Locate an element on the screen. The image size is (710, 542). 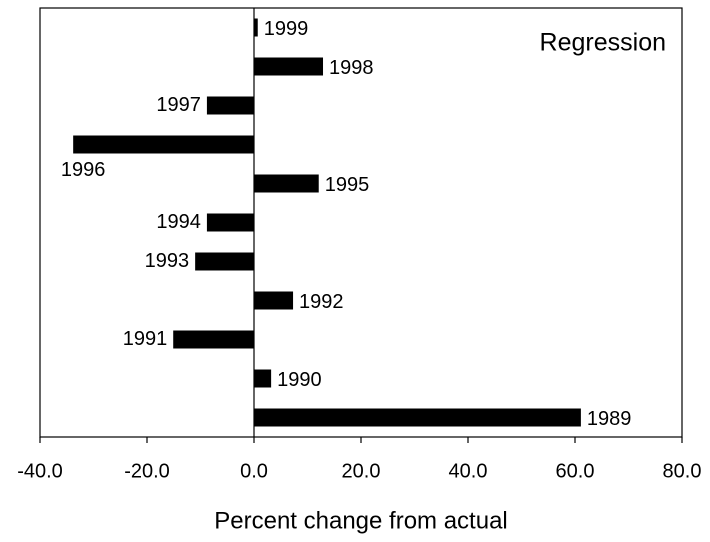
annotation: Regression is located at coordinates (603, 43).